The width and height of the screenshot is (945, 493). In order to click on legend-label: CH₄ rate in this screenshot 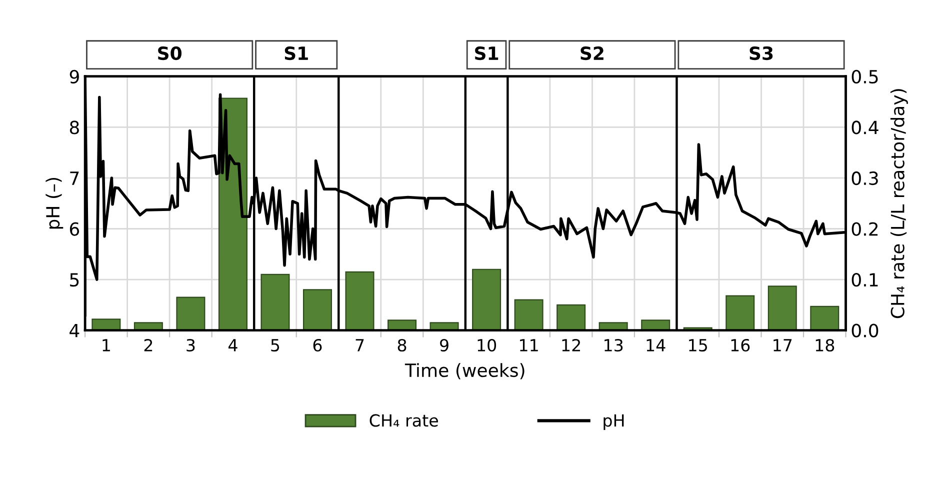, I will do `click(404, 420)`.